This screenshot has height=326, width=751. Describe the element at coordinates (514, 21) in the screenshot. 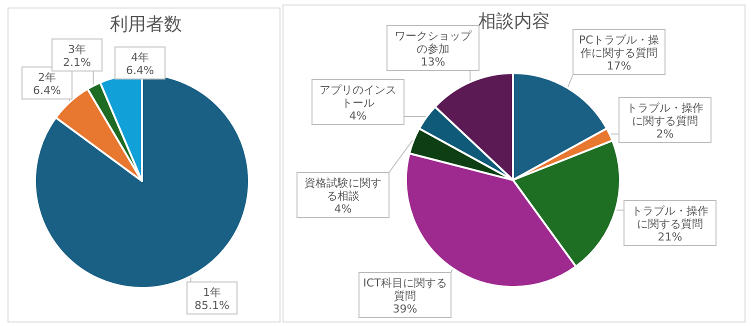

I see `chart-title: 相談内容` at that location.